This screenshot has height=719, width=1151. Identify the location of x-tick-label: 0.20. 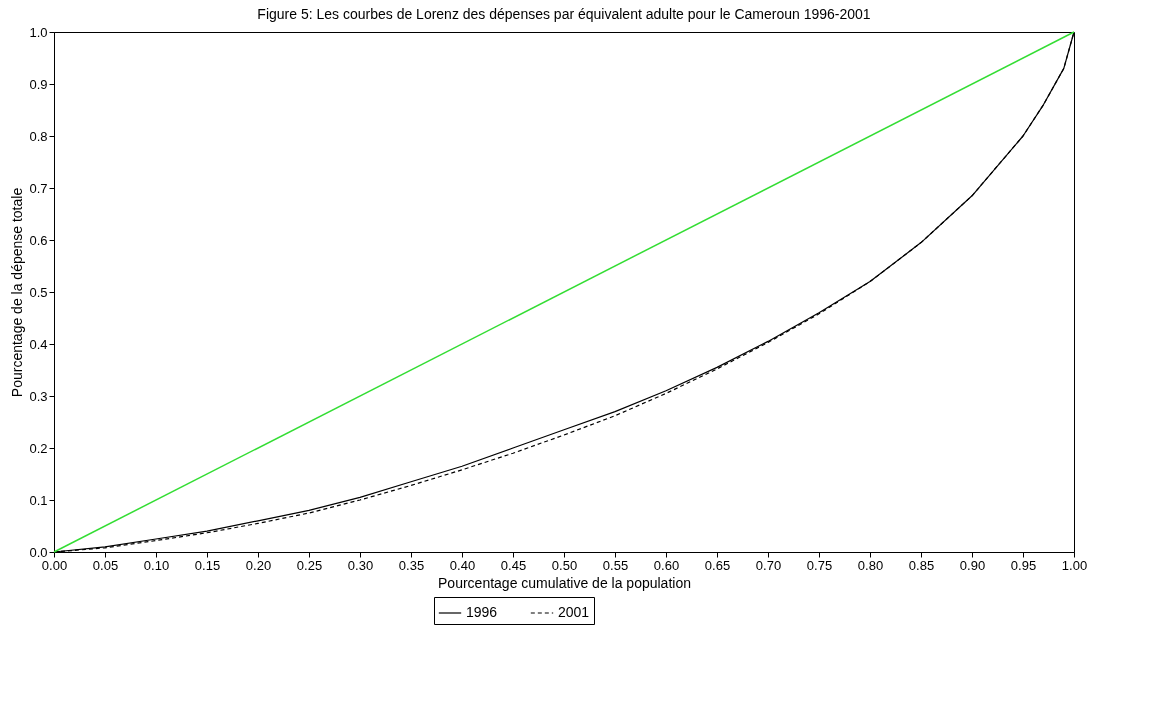
(258, 565).